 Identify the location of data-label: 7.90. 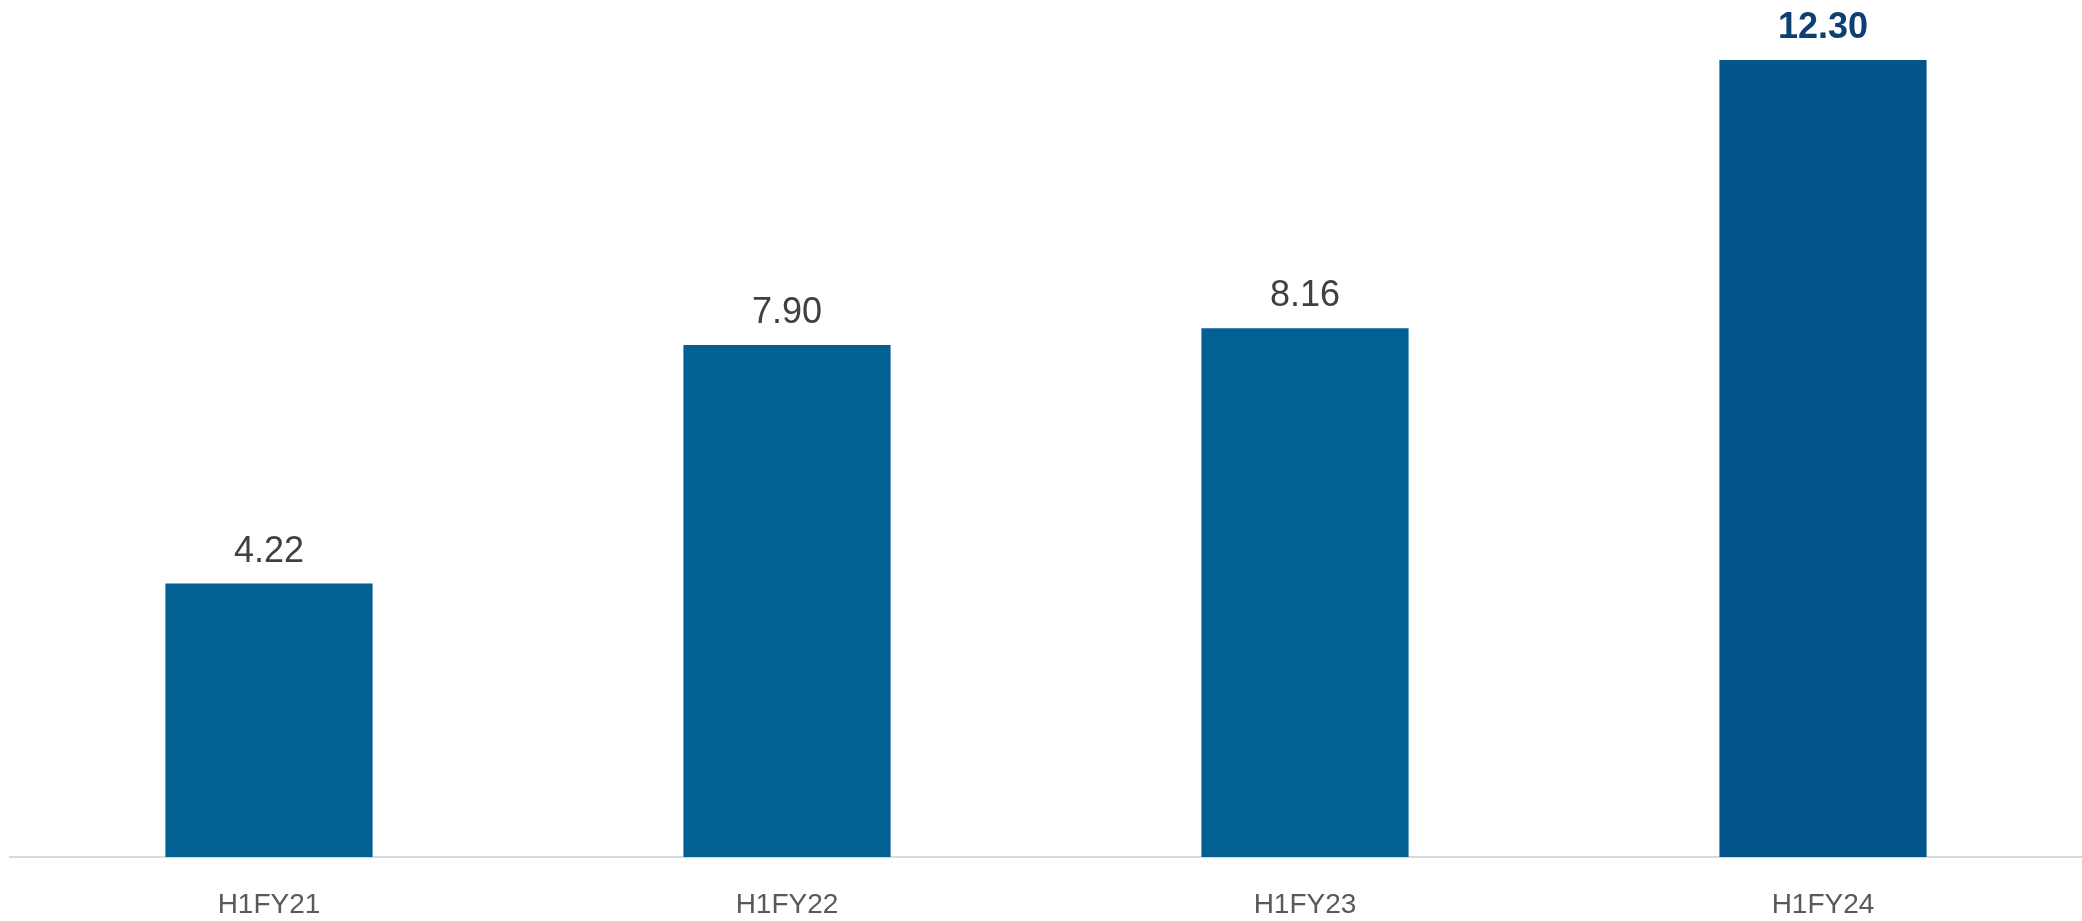
(787, 311).